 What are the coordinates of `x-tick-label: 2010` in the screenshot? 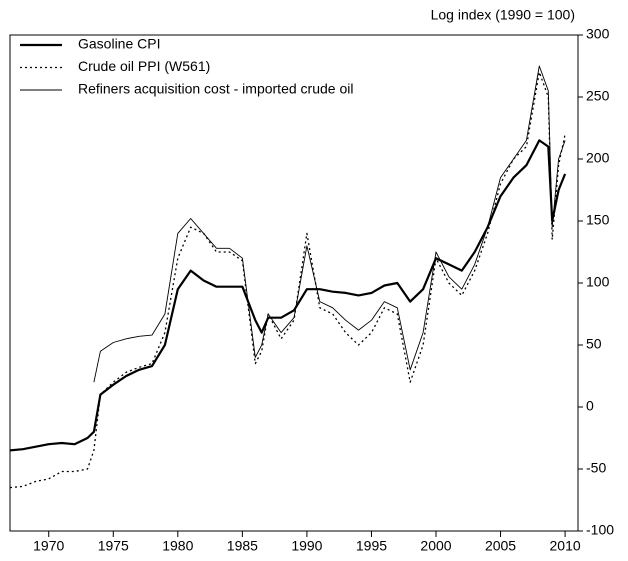 It's located at (565, 546).